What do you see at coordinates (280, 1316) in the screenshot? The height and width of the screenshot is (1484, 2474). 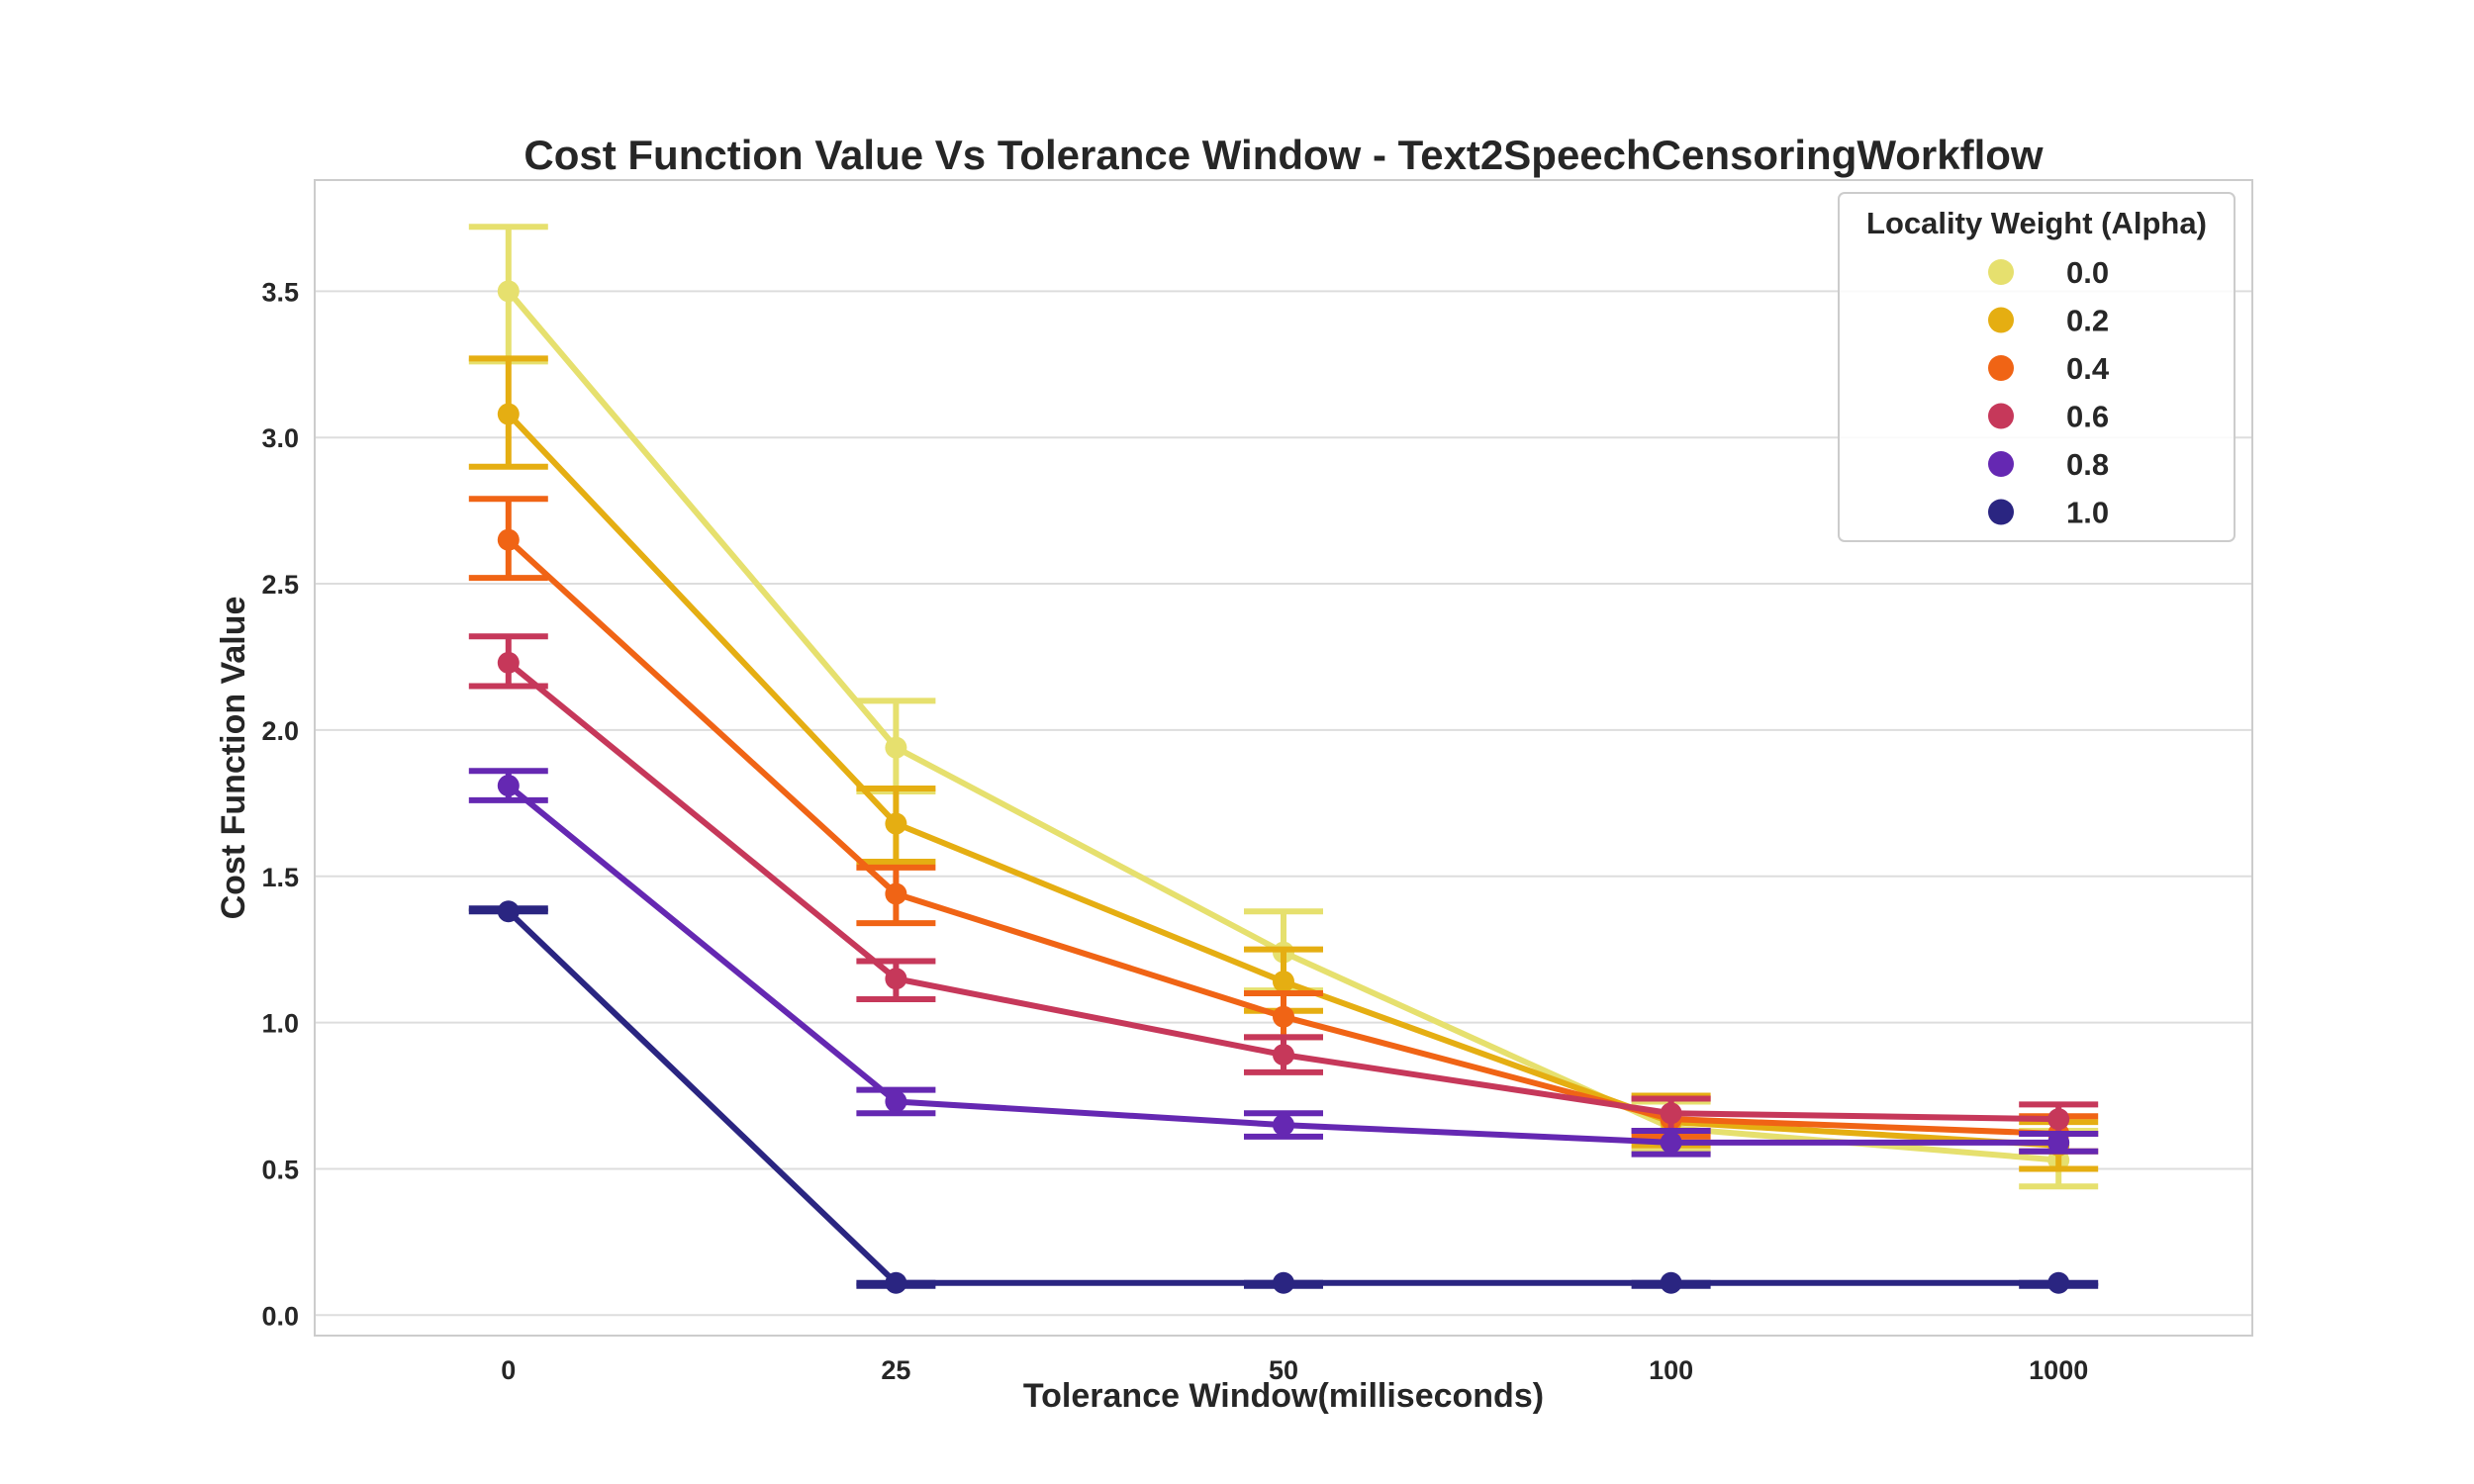 I see `y-tick-label: 0.0` at bounding box center [280, 1316].